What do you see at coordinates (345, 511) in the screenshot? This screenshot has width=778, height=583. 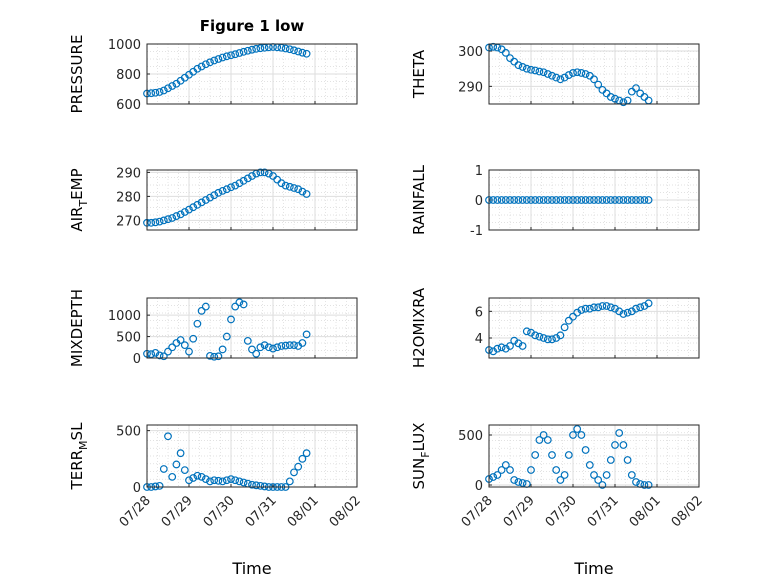 I see `x-tick-label: 08/02` at bounding box center [345, 511].